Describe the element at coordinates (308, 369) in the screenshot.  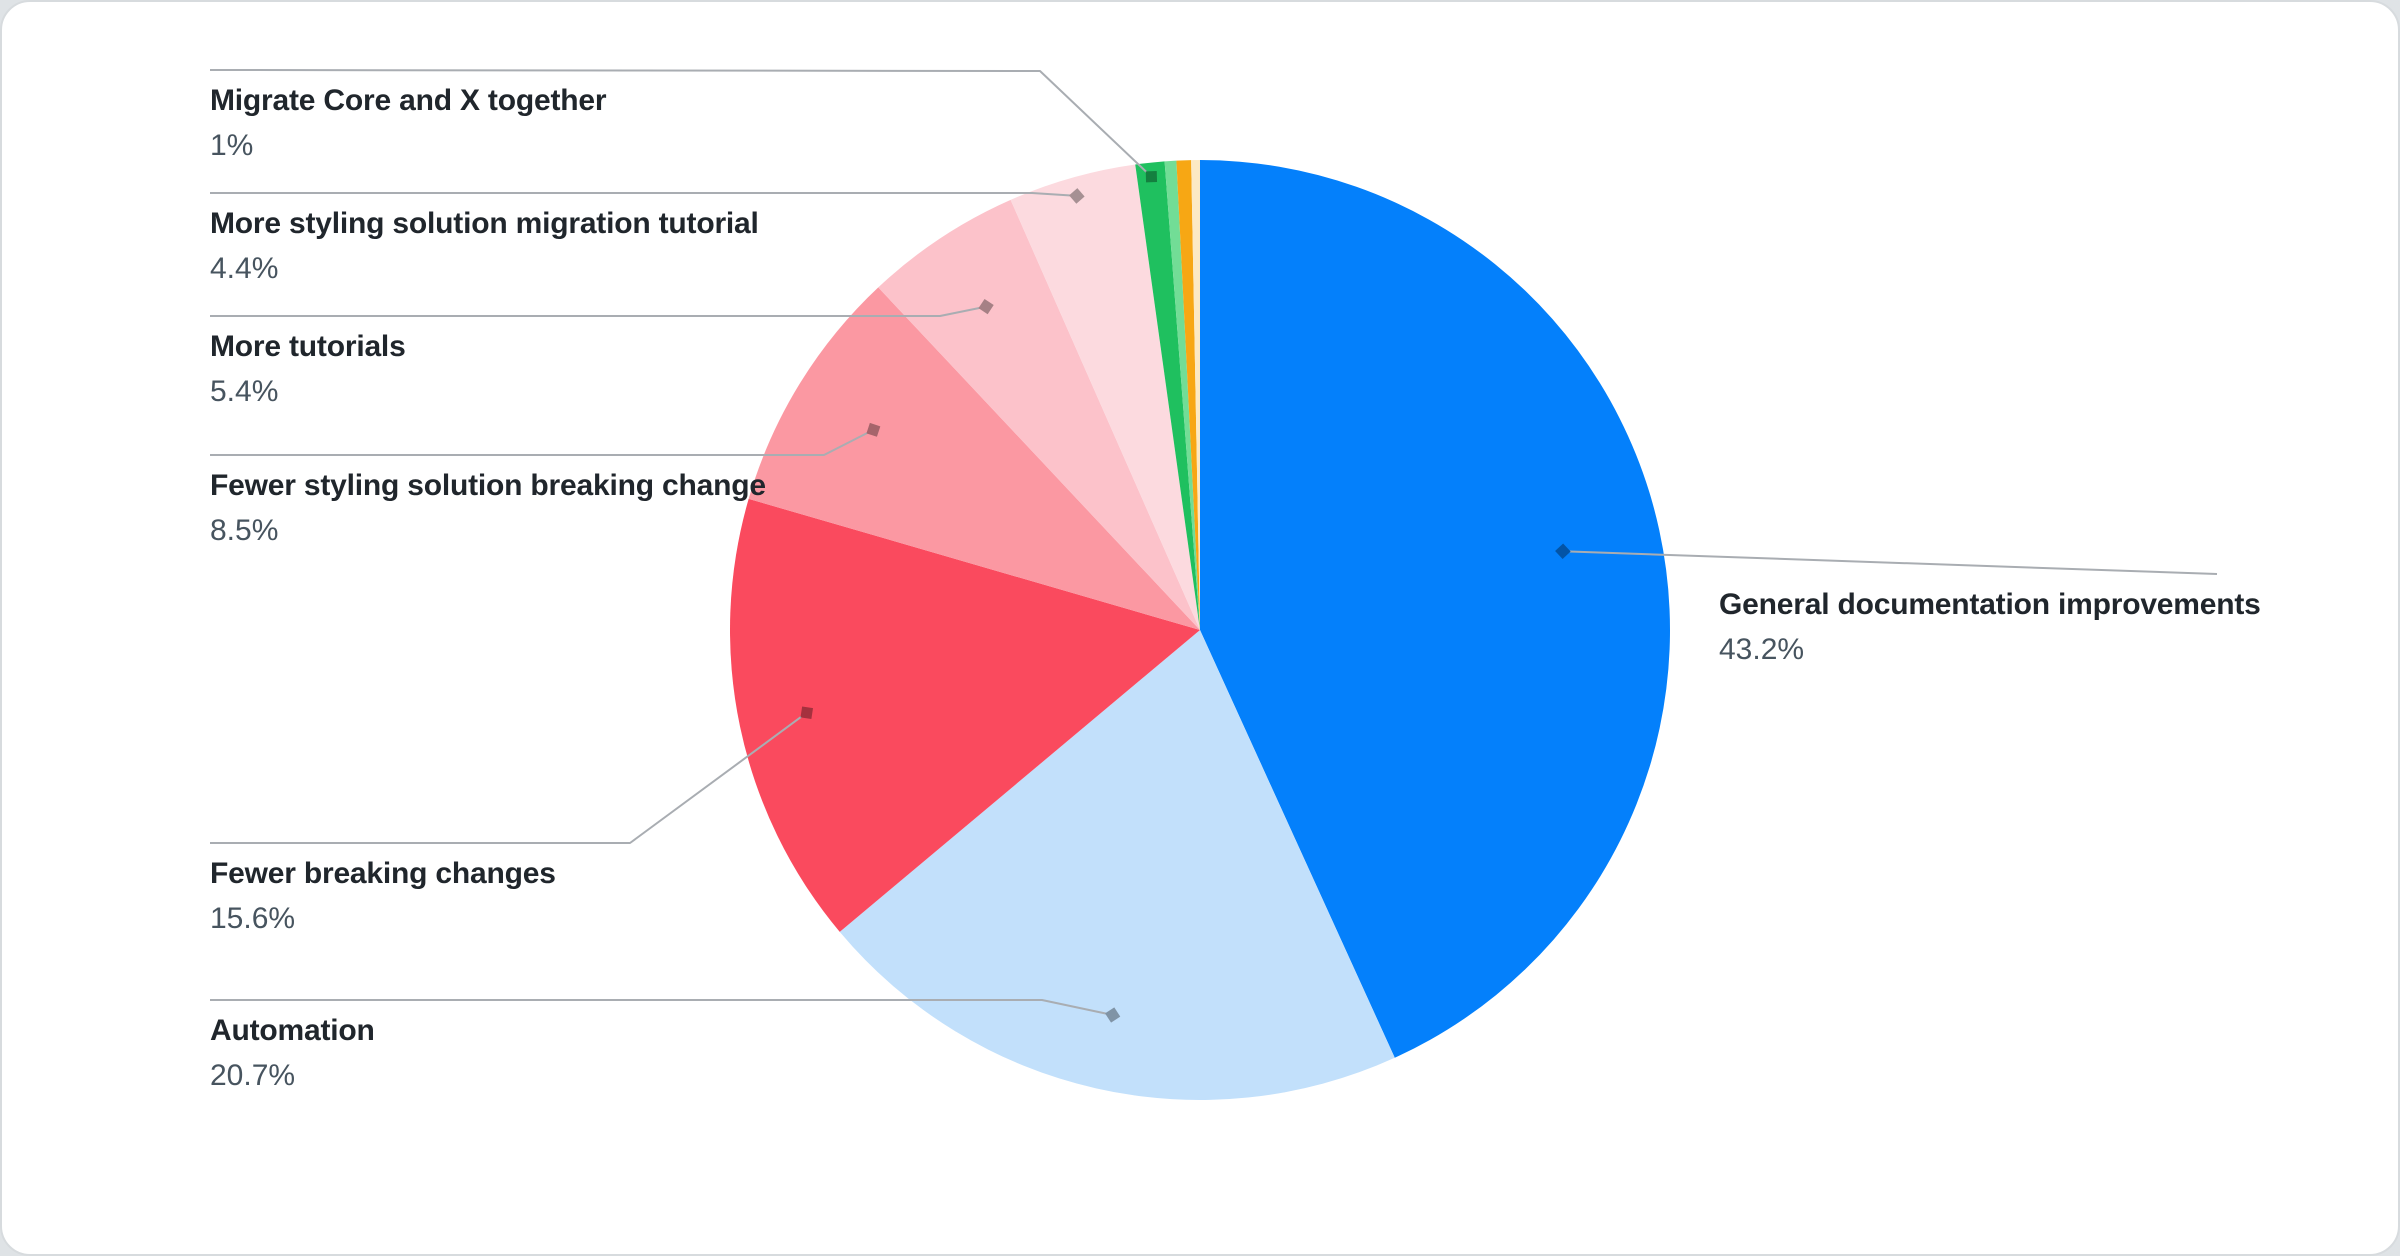
I see `slice-label: More tutorials 5.4%` at that location.